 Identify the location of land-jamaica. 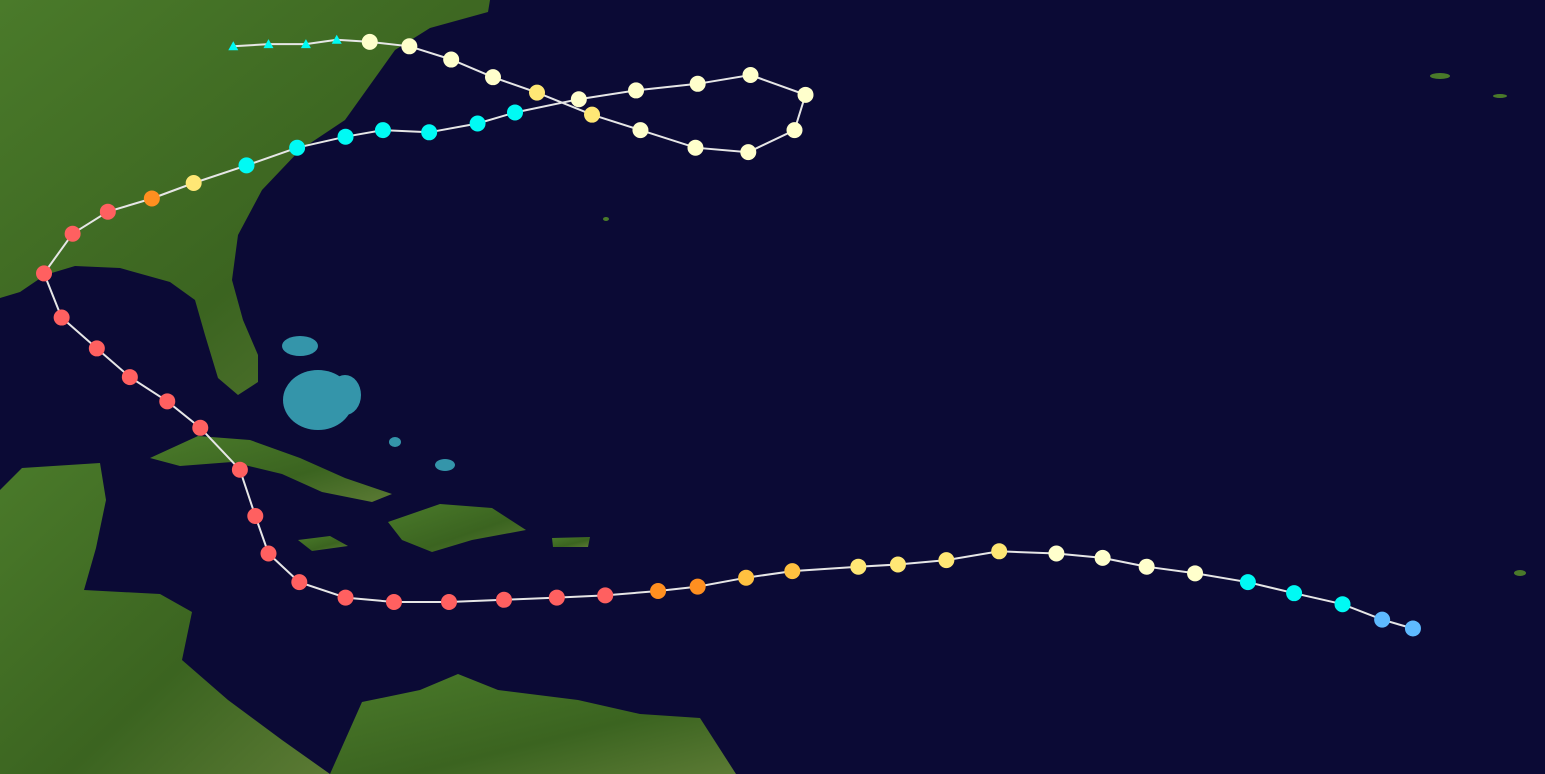
(323, 543).